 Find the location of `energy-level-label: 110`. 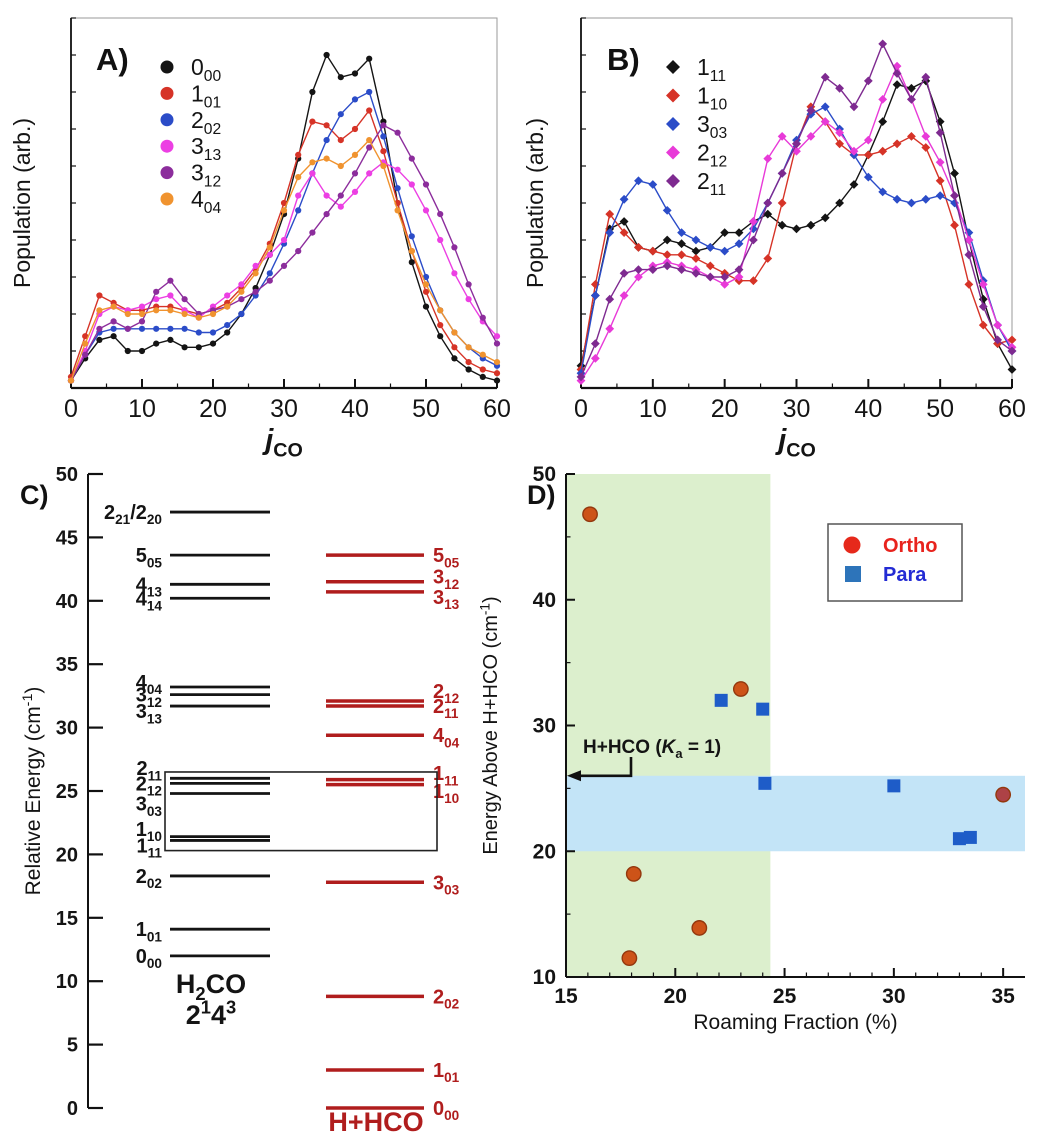

energy-level-label: 110 is located at coordinates (149, 831).